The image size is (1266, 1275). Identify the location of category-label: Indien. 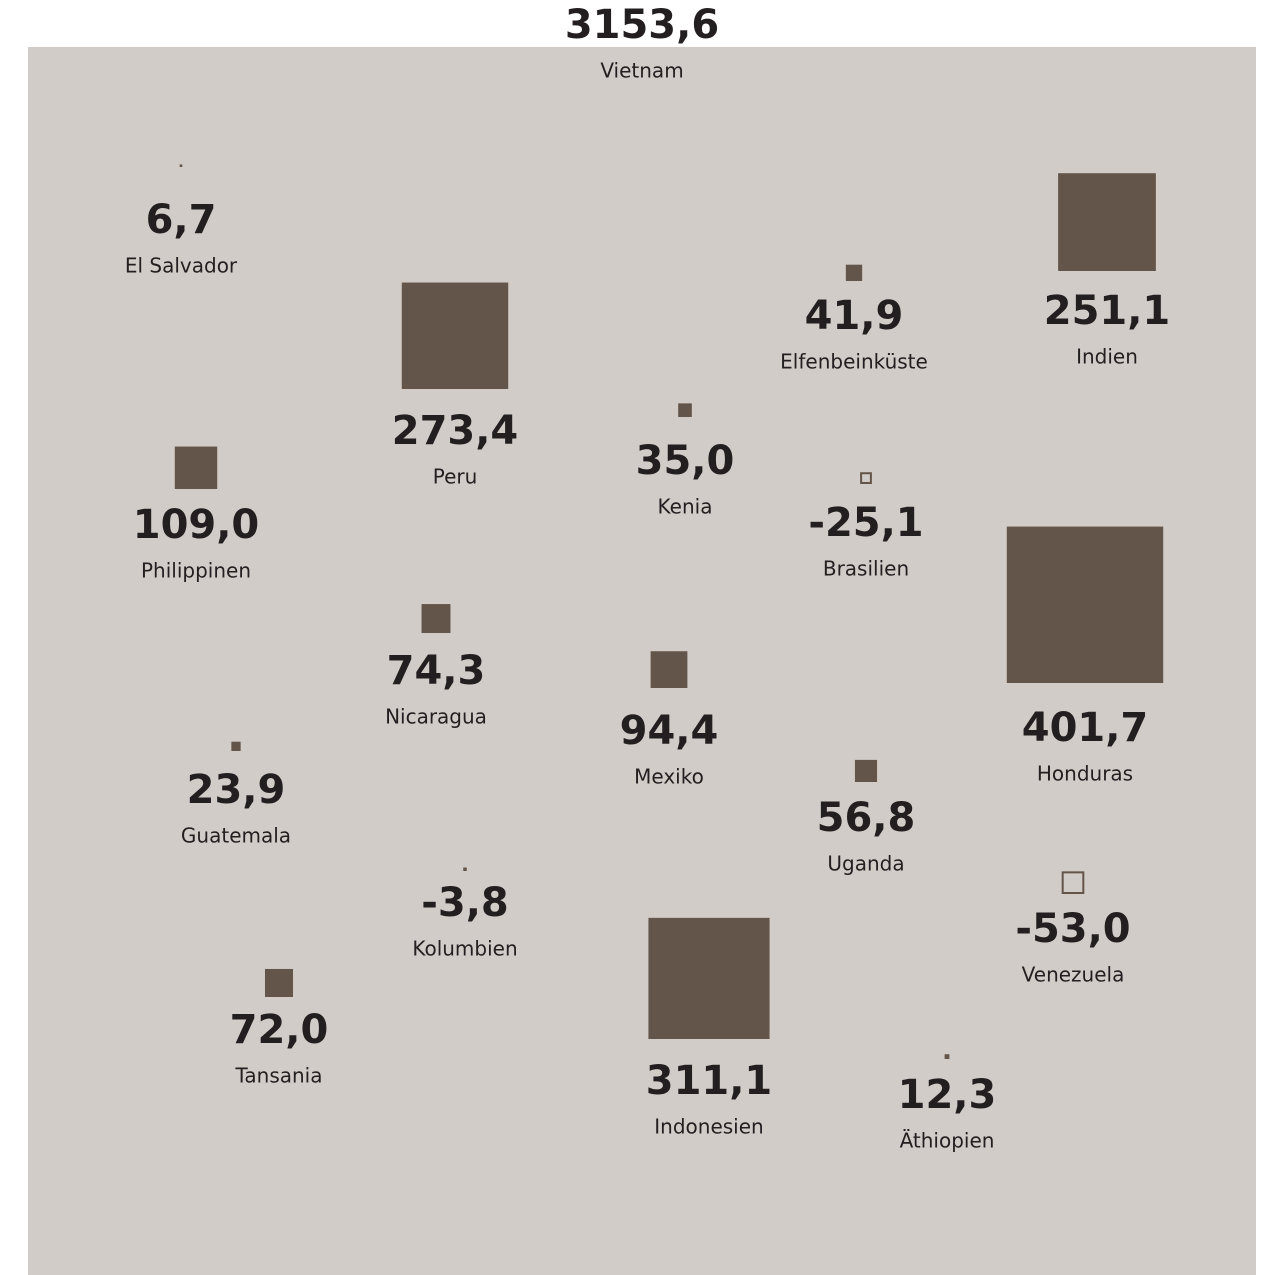
(1107, 357).